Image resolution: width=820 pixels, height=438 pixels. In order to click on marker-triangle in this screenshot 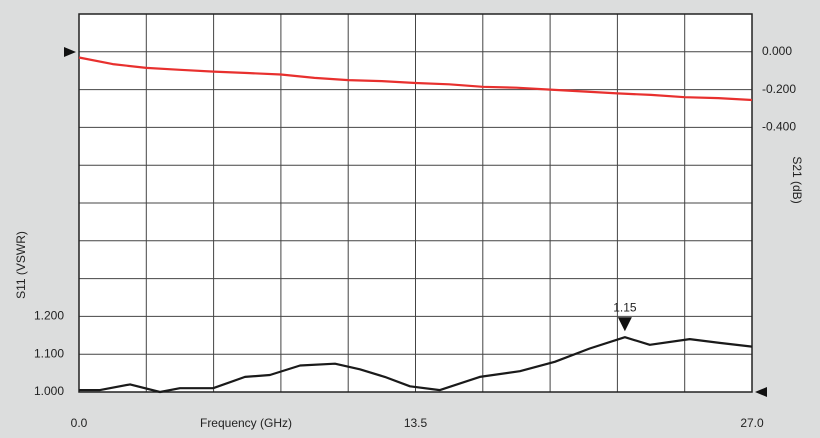, I will do `click(624, 324)`.